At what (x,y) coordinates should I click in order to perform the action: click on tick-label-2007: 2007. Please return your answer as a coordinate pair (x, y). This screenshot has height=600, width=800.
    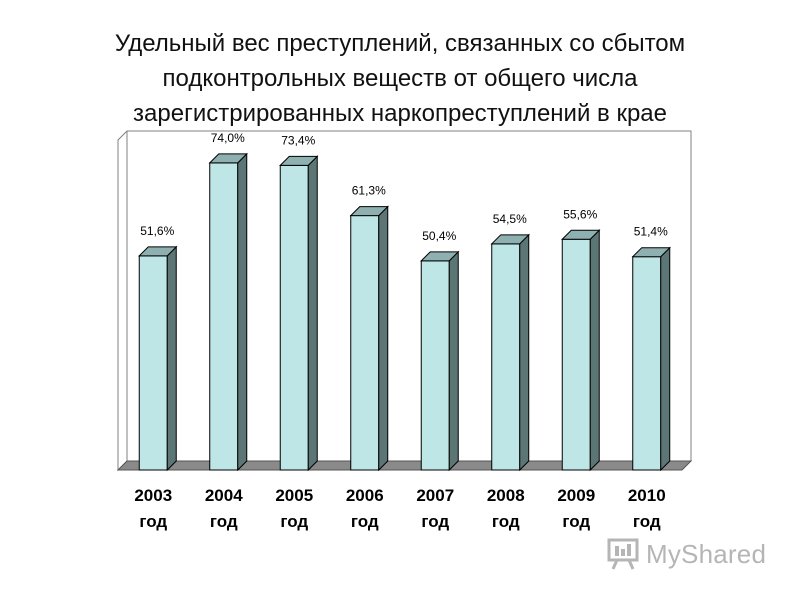
    Looking at the image, I should click on (435, 495).